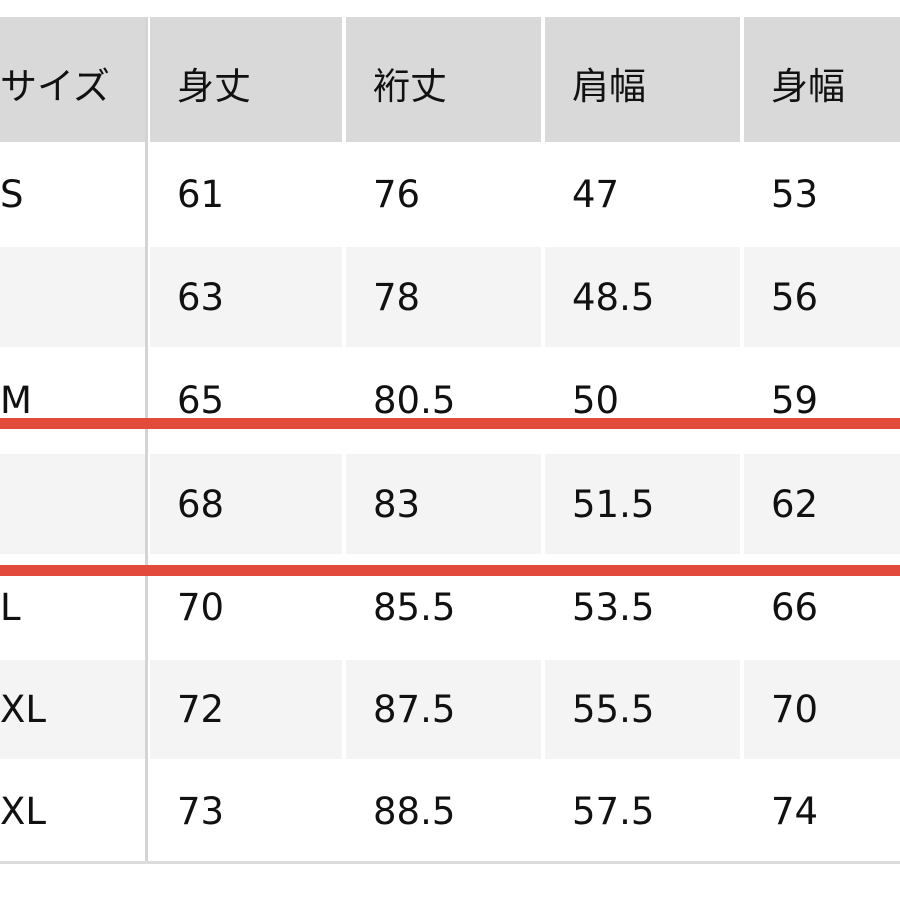 This screenshot has width=900, height=900. What do you see at coordinates (246, 709) in the screenshot?
I see `cell-body-length: 72` at bounding box center [246, 709].